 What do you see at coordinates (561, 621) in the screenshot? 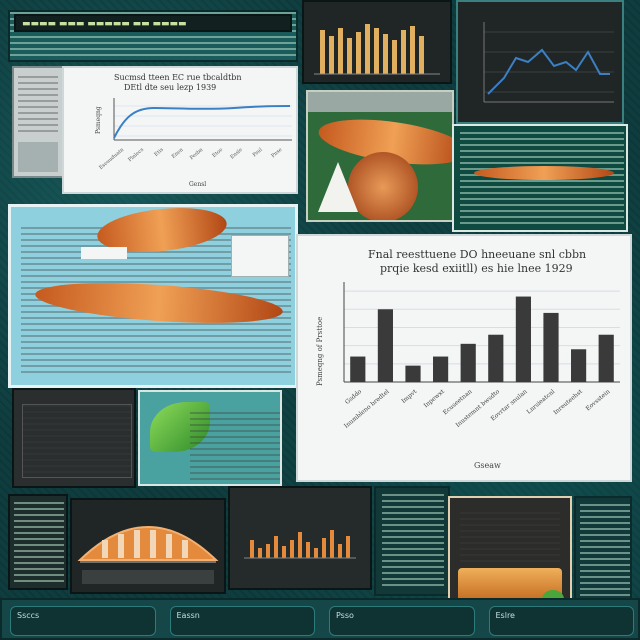
I see `ticker-item: Eslre` at bounding box center [561, 621].